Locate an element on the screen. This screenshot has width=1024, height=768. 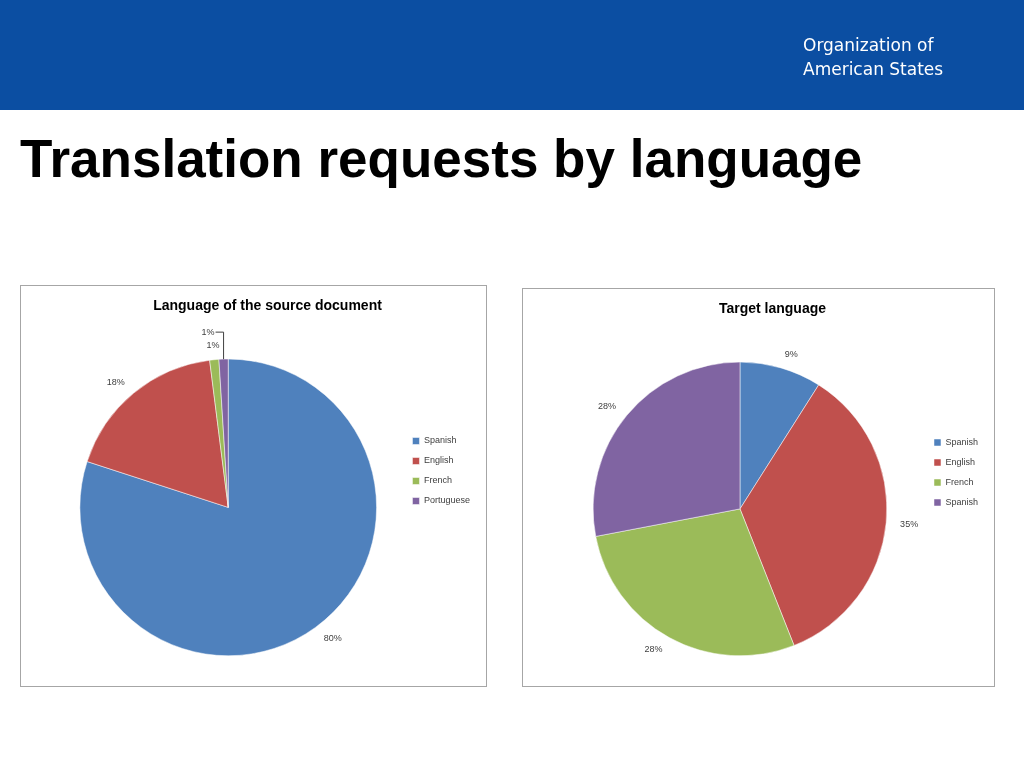
text: Translation requests by language is located at coordinates (441, 159).